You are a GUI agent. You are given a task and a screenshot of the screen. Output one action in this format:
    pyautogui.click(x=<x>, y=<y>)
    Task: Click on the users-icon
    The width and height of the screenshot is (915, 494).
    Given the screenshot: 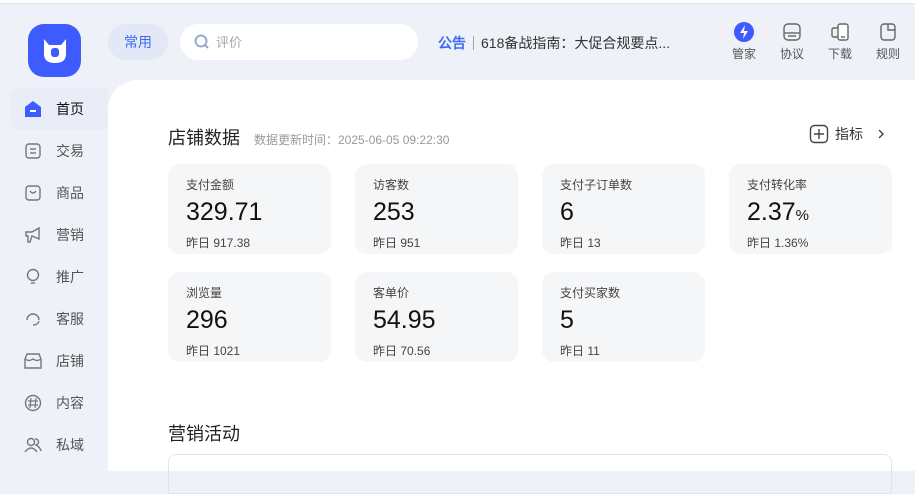 What is the action you would take?
    pyautogui.click(x=33, y=445)
    